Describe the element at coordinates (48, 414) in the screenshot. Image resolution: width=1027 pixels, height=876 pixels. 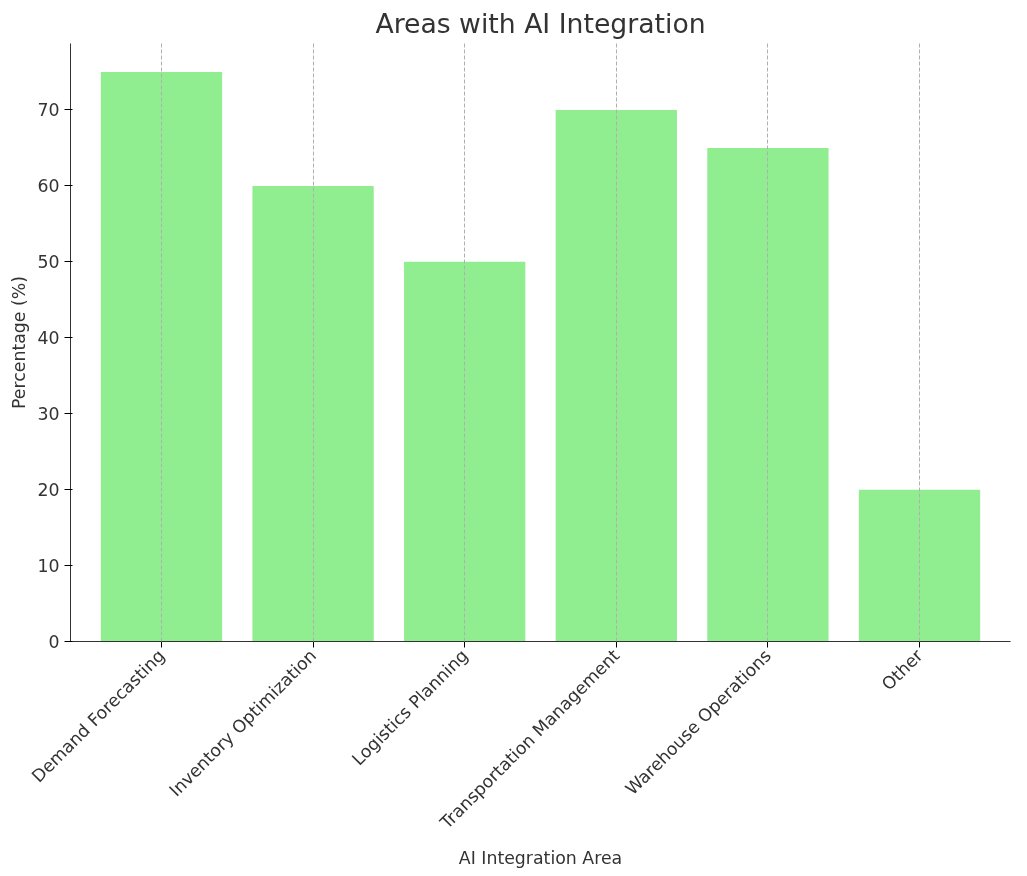
I see `y-tick-label: 30` at that location.